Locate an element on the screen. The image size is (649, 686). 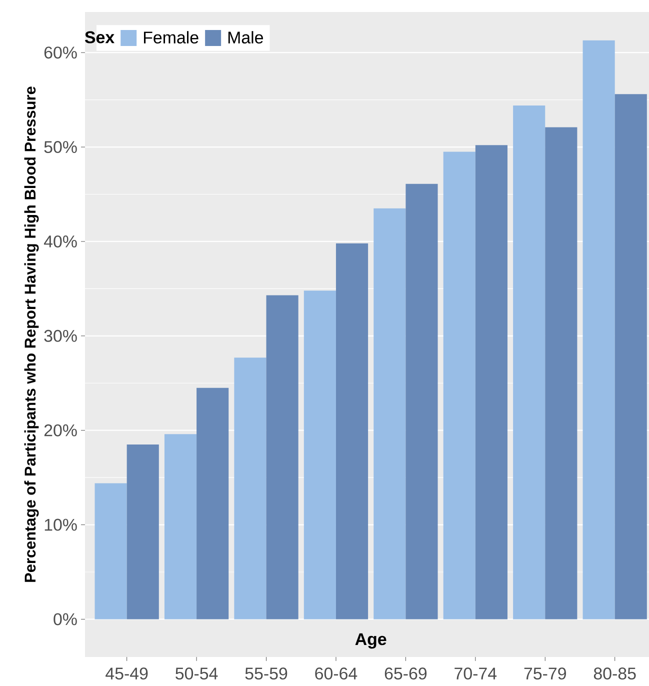
x-tick-label: 70-74 is located at coordinates (475, 674).